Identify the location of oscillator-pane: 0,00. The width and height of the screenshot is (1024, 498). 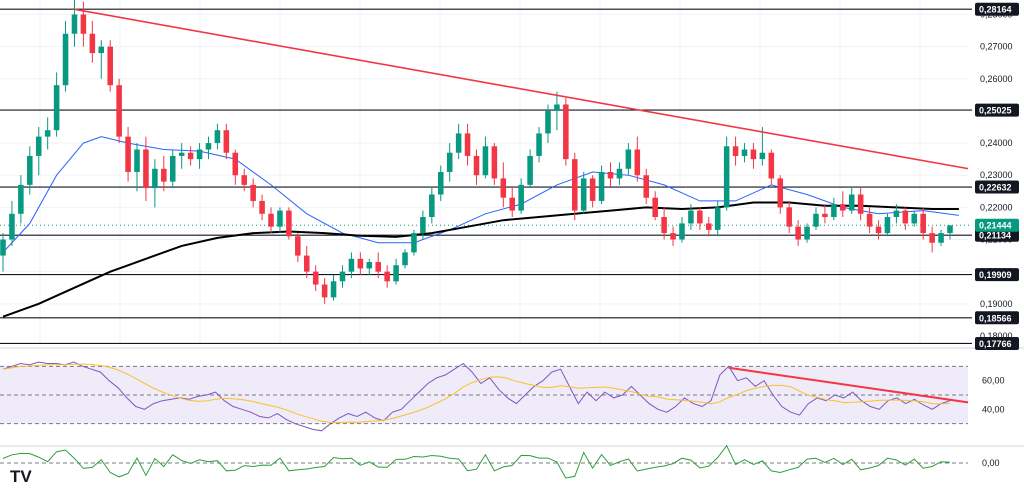
(512, 461).